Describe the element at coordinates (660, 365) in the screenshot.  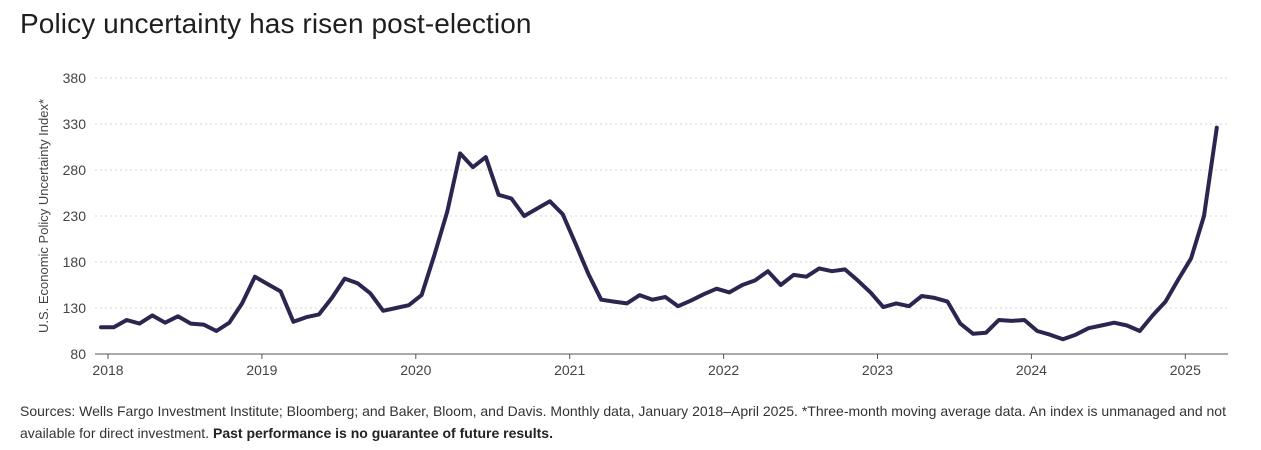
I see `x-axis: 2018 2019 2020 2021 2022 2023 2024 2025` at that location.